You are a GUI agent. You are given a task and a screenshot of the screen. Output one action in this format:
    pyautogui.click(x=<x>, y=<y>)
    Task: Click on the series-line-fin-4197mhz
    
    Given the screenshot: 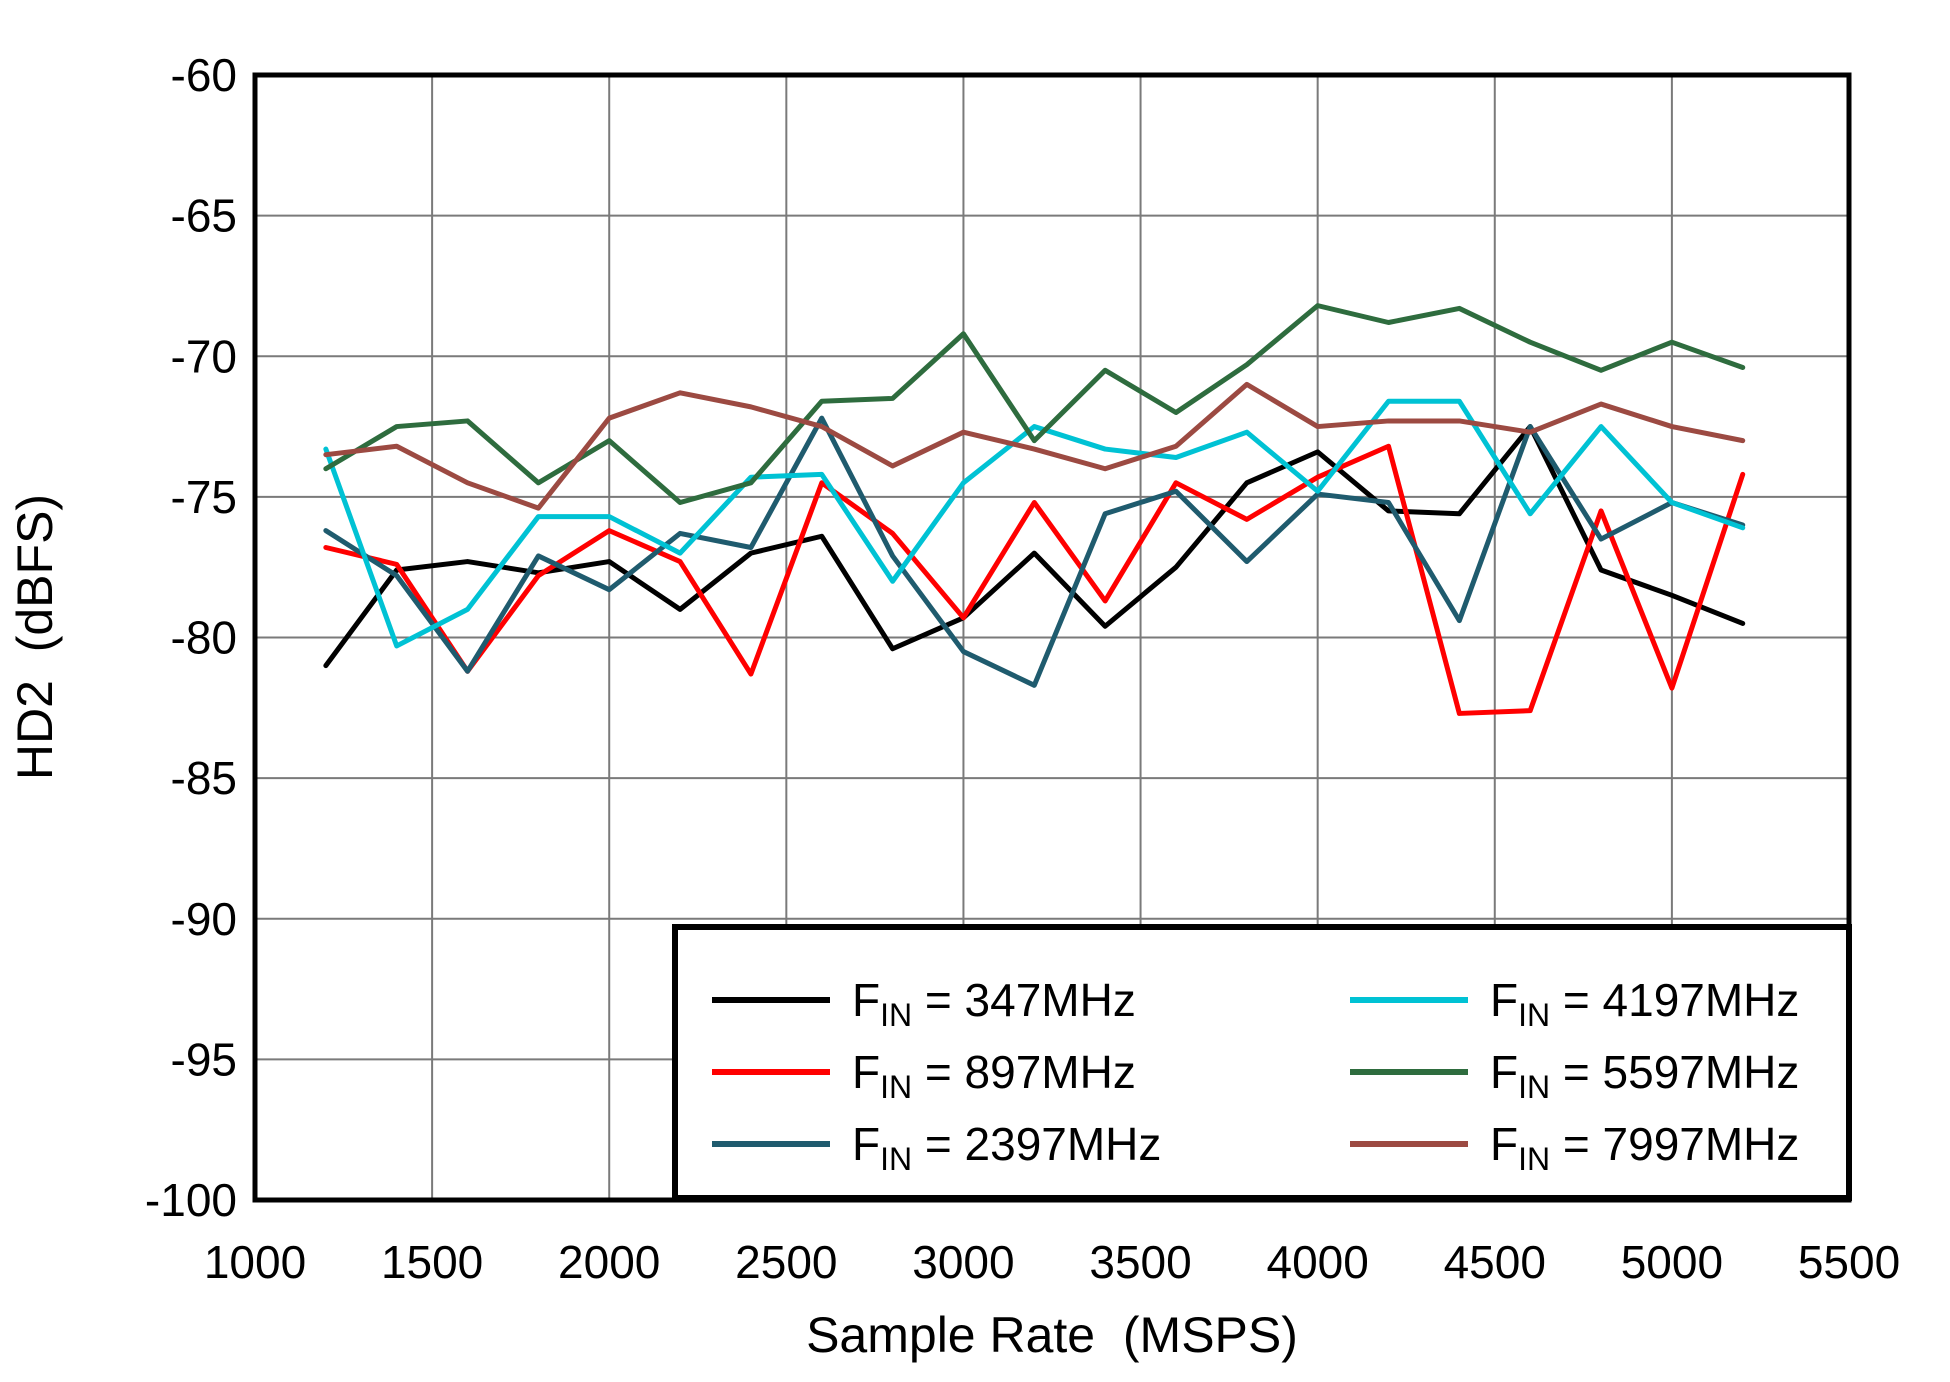 What is the action you would take?
    pyautogui.click(x=1034, y=523)
    